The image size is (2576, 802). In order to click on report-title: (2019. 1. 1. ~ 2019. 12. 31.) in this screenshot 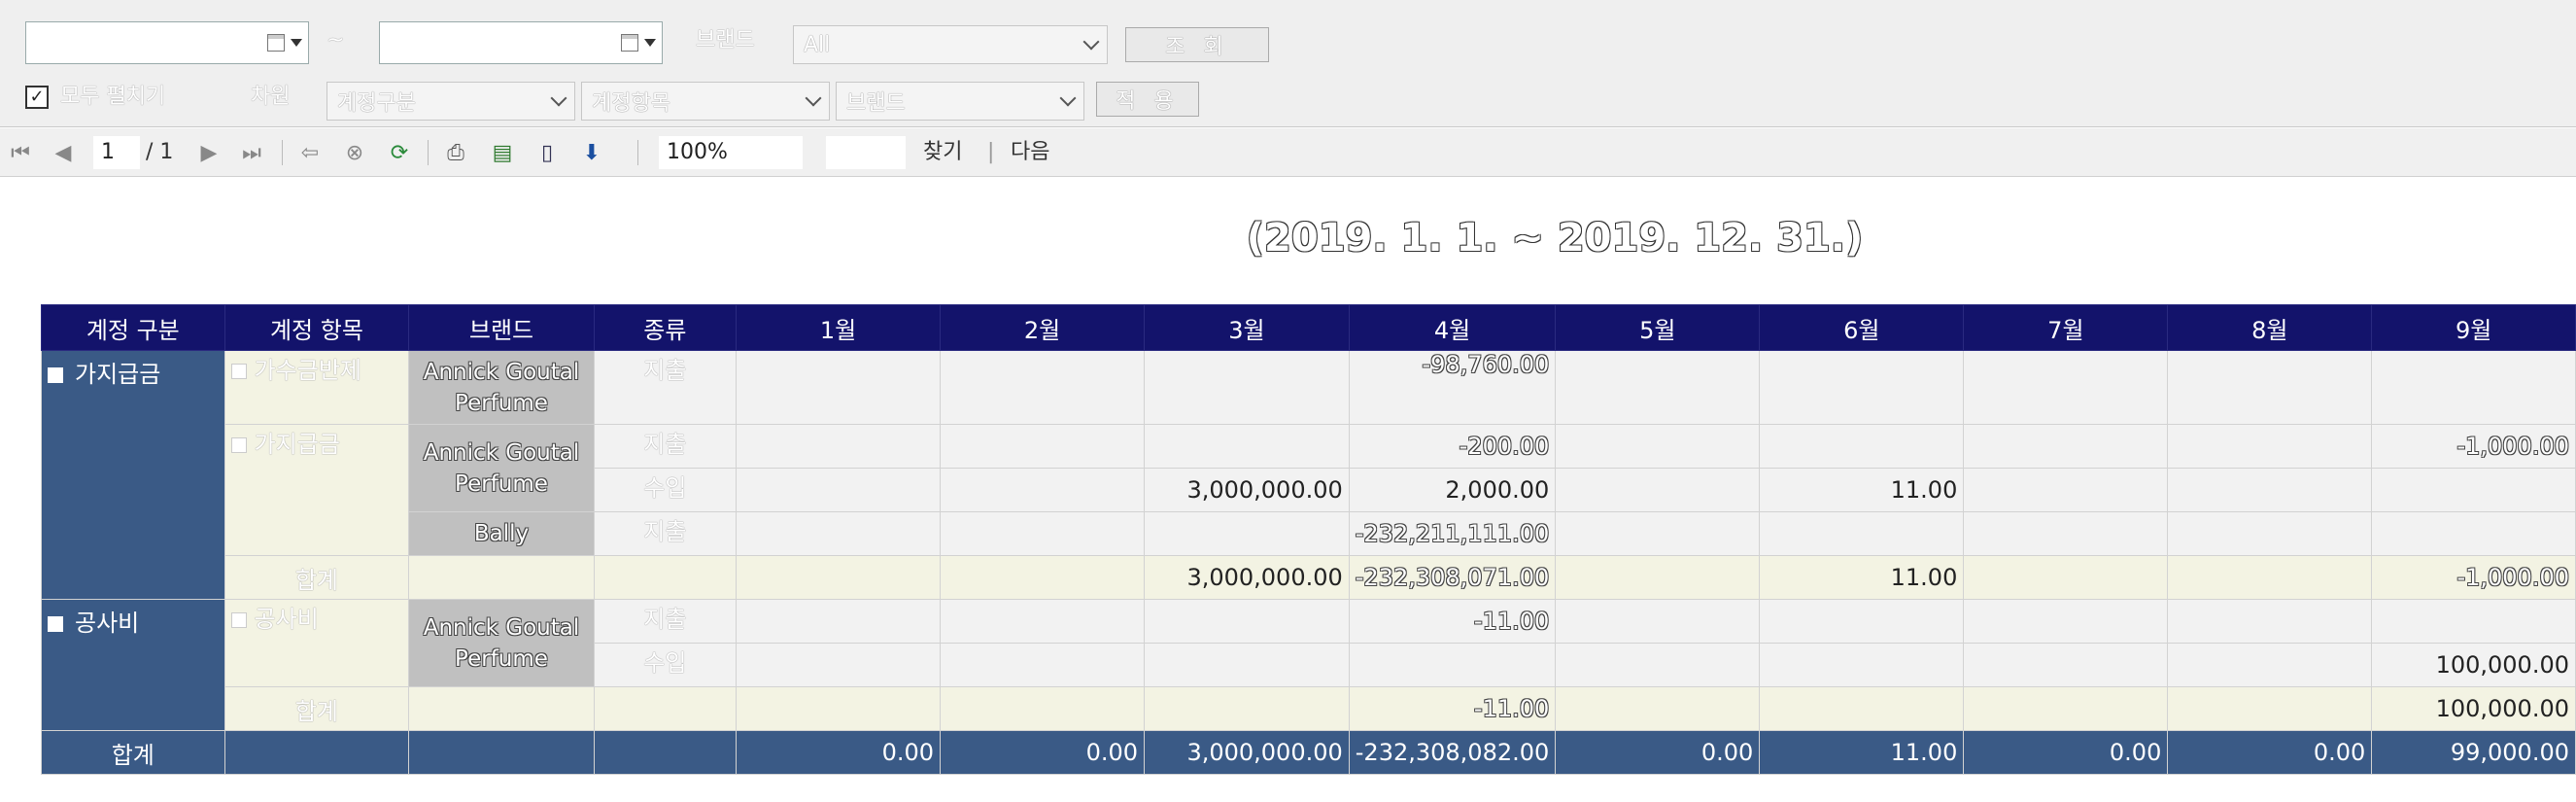, I will do `click(1555, 238)`.